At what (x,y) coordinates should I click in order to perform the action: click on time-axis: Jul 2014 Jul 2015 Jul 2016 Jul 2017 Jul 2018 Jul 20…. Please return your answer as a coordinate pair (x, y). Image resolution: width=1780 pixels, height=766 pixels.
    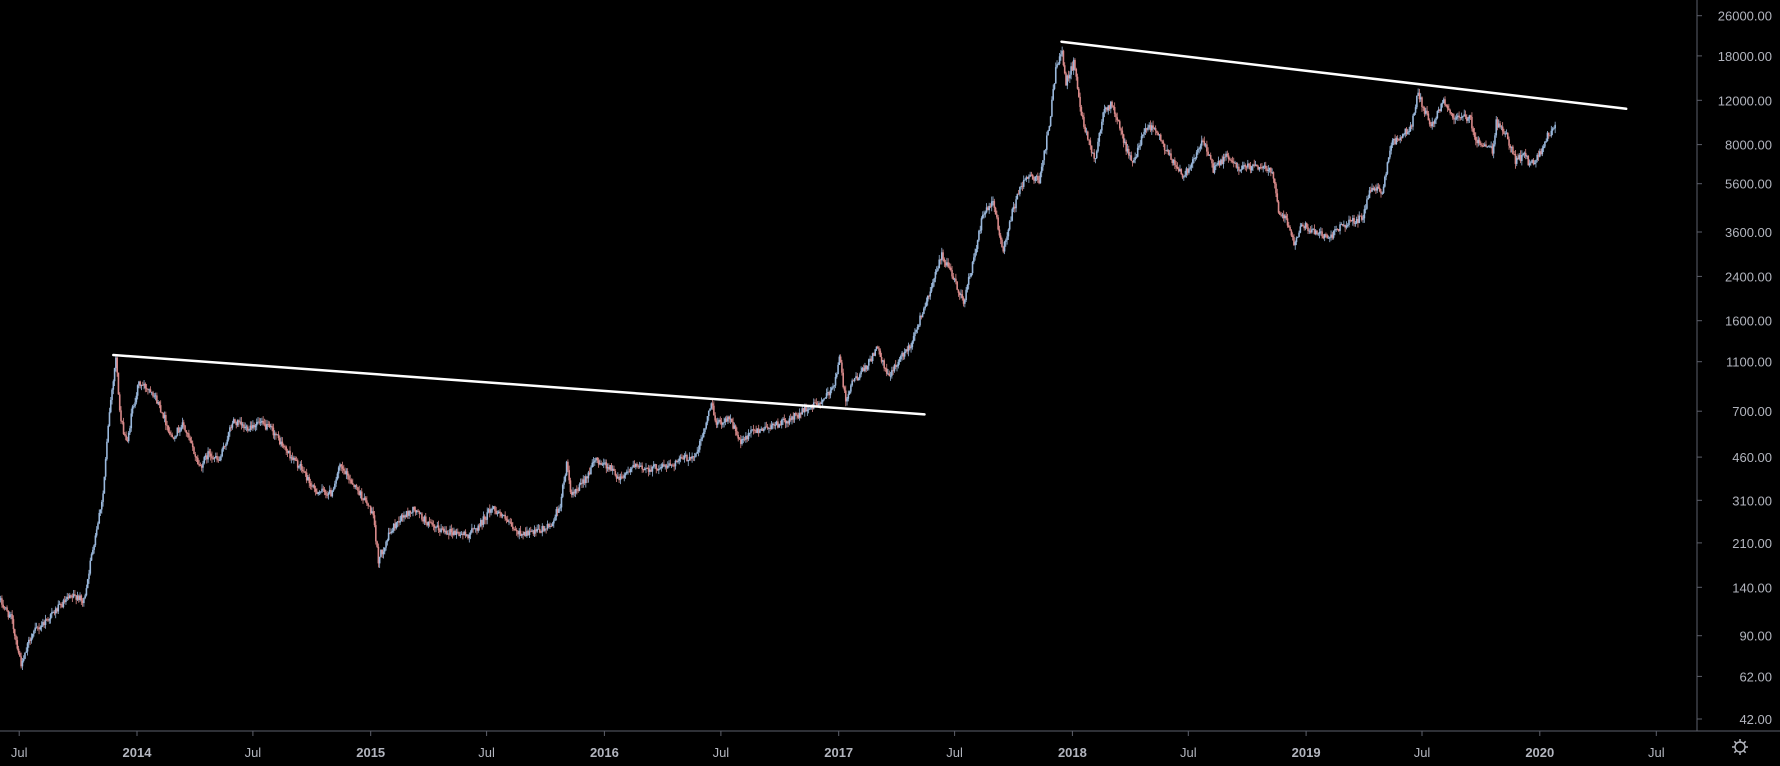
    Looking at the image, I should click on (890, 745).